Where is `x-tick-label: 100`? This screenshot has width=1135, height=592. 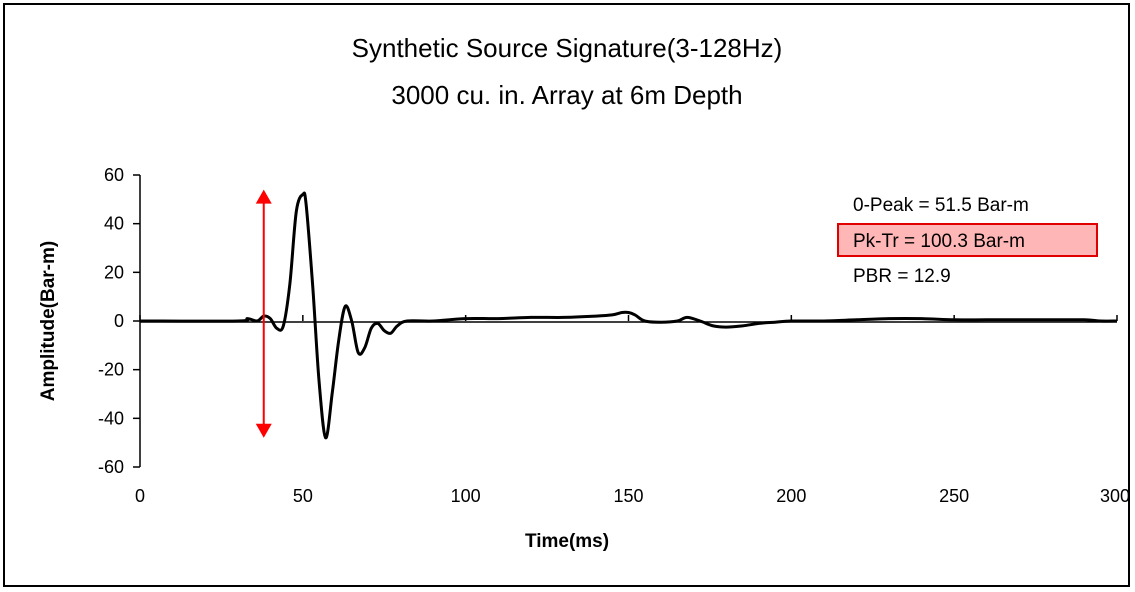 x-tick-label: 100 is located at coordinates (466, 496).